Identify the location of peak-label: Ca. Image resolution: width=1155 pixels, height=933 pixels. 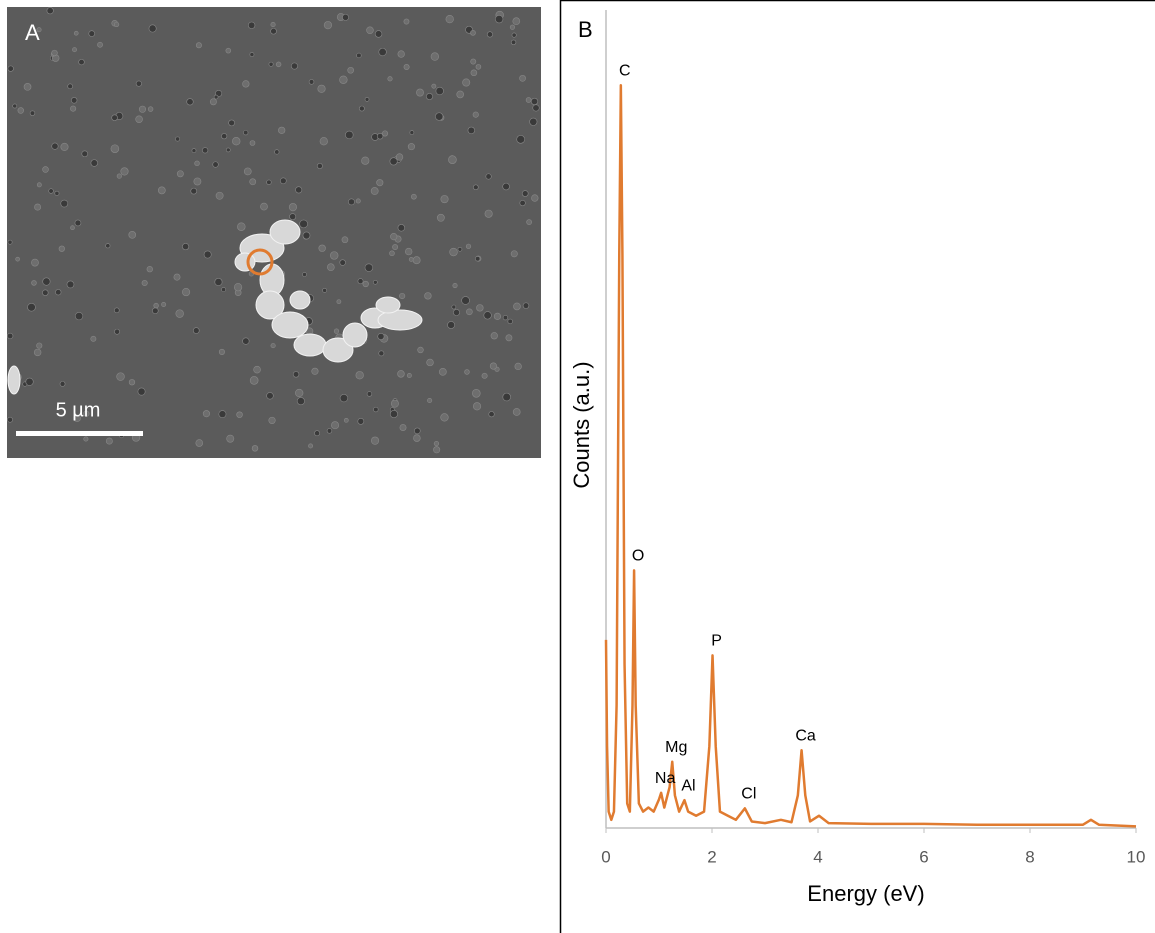
(805, 736).